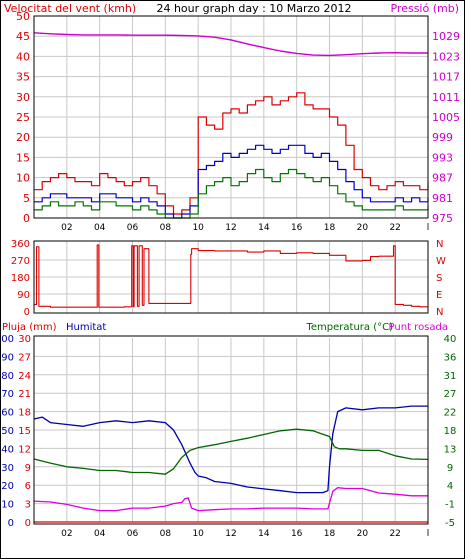  Describe the element at coordinates (450, 394) in the screenshot. I see `temperature-tick-label: 27` at that location.